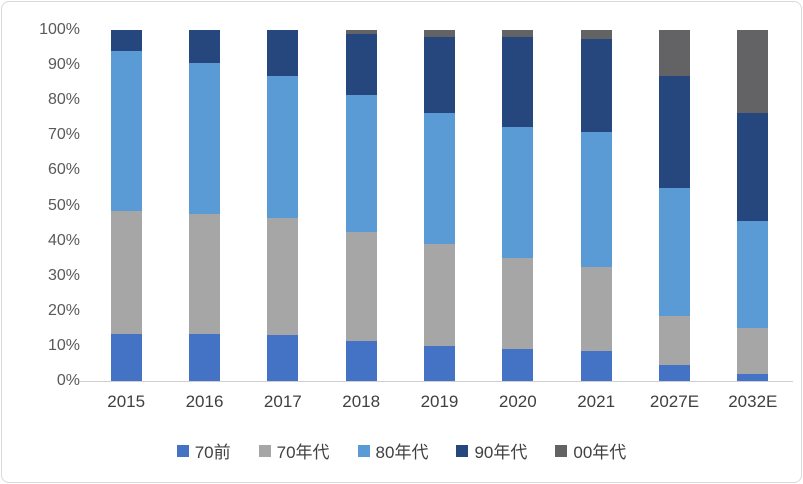 This screenshot has width=803, height=484. I want to click on bar-2020, so click(518, 205).